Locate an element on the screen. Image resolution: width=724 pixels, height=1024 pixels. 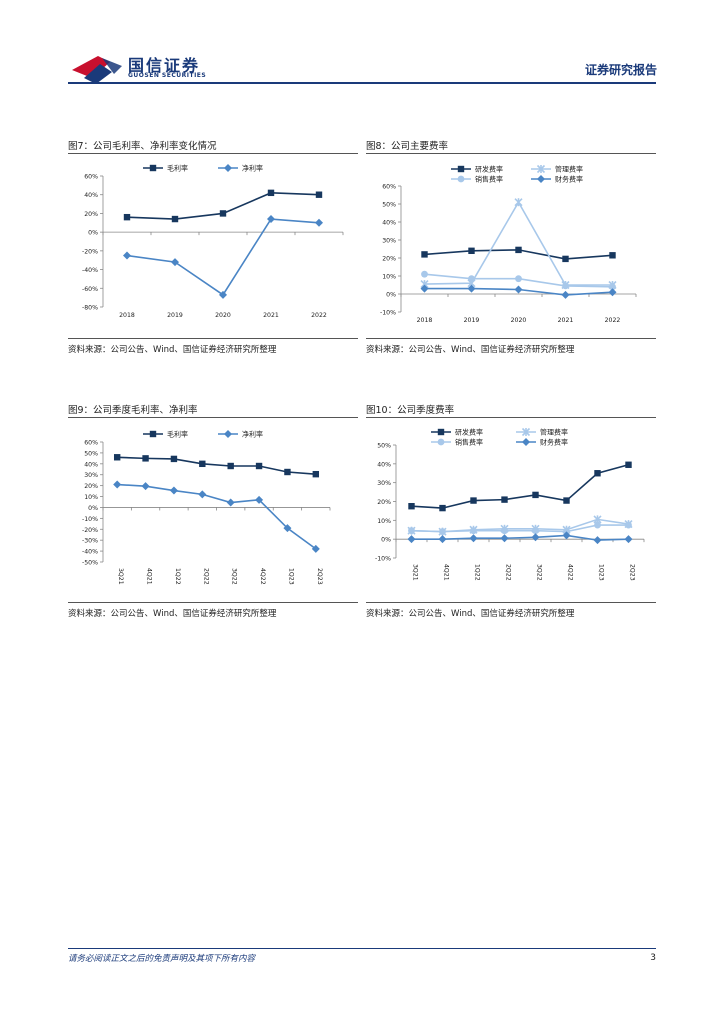
chart-source-fig8: 资料来源：公司公告、Wind、国信证券经济研究所整理 is located at coordinates (470, 350).